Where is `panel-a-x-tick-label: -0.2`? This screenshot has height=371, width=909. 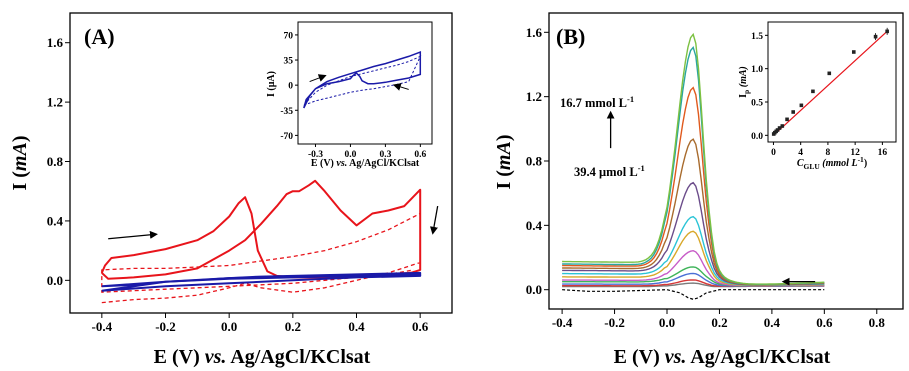
panel-a-x-tick-label: -0.2 is located at coordinates (165, 326).